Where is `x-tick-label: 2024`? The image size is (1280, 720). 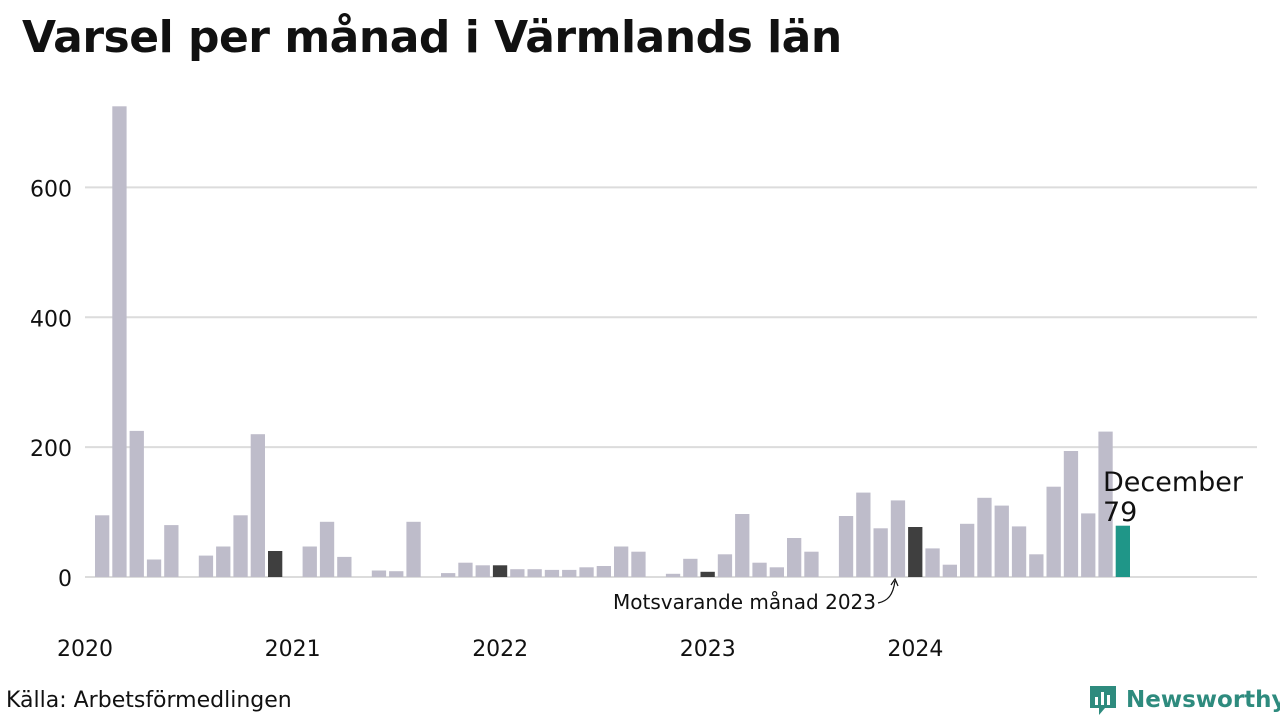 x-tick-label: 2024 is located at coordinates (915, 649).